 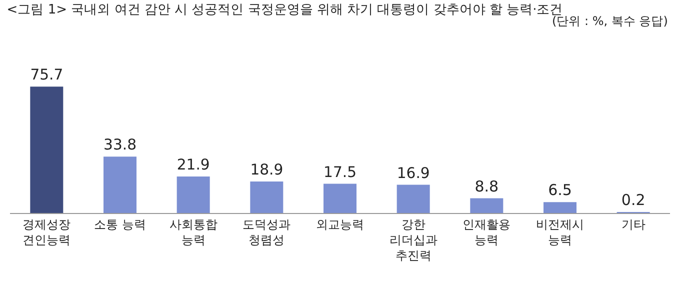 I want to click on data-label: 18.9, so click(x=267, y=170).